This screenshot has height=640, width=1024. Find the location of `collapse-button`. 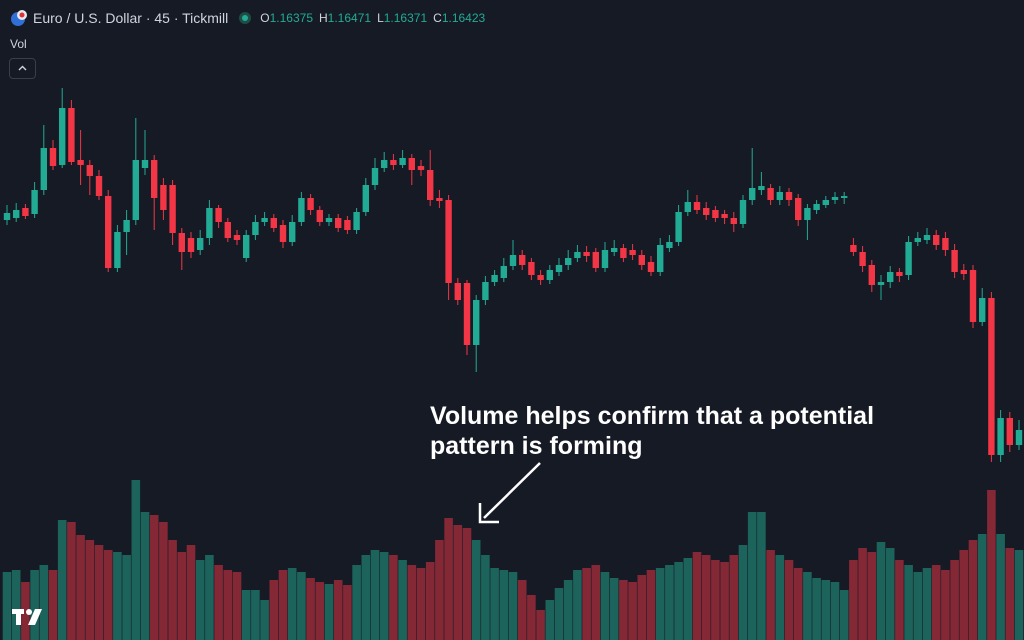

collapse-button is located at coordinates (22, 68).